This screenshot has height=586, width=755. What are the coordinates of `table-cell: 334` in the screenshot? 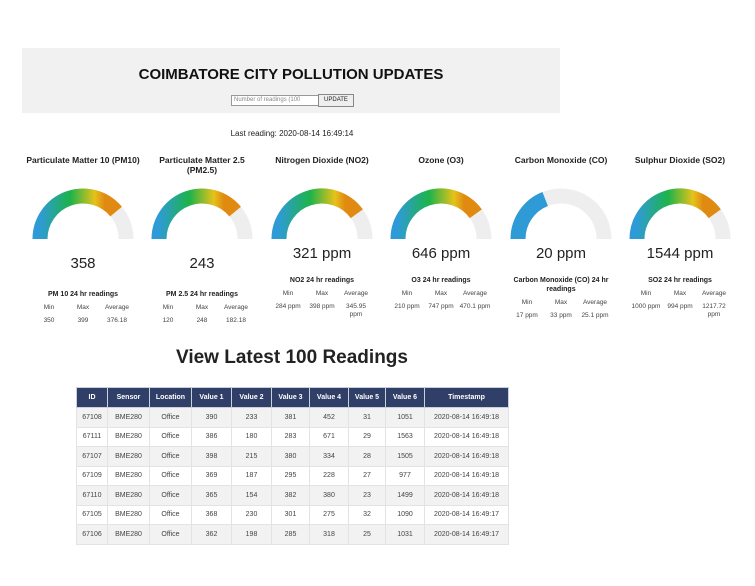 It's located at (329, 456).